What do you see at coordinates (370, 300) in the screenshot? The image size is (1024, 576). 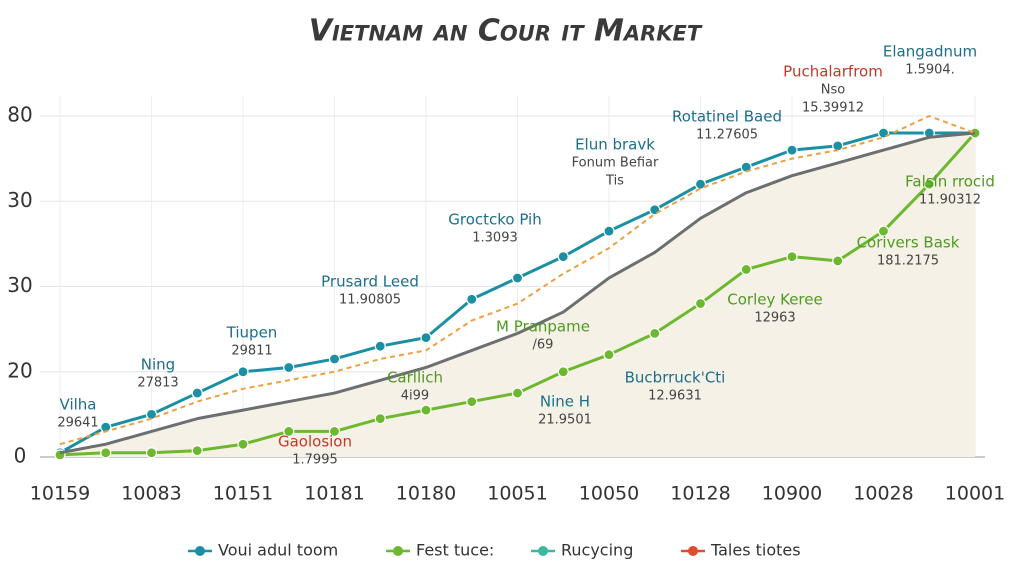 I see `annotation: 11.90805` at bounding box center [370, 300].